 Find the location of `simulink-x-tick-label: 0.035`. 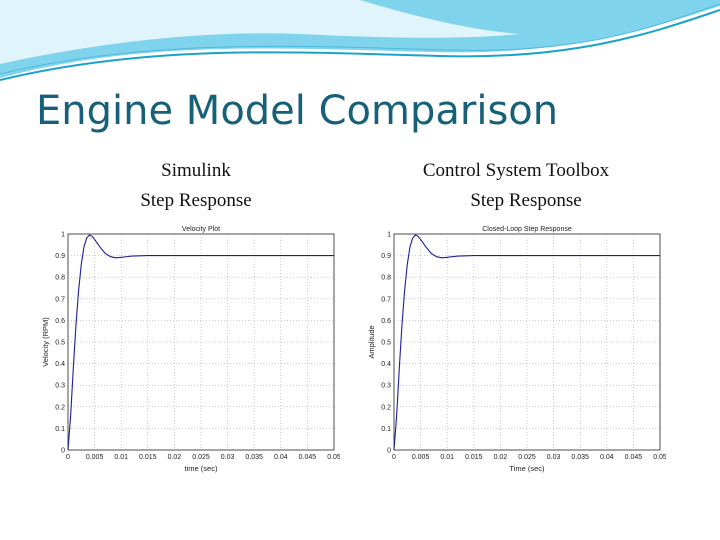

simulink-x-tick-label: 0.035 is located at coordinates (254, 457).